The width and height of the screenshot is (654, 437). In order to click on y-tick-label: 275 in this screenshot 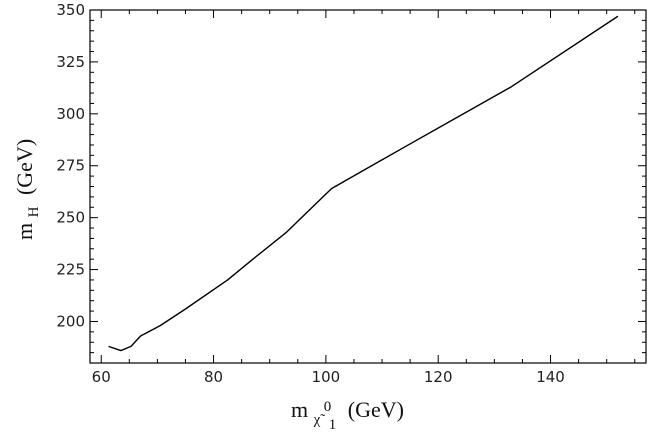, I will do `click(70, 166)`.